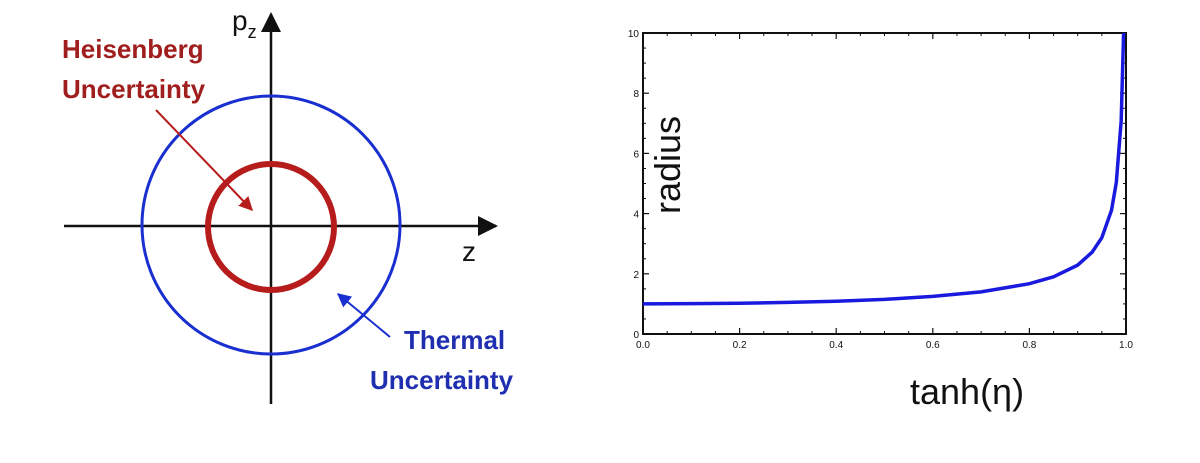 The image size is (1200, 463). I want to click on heisenberg-arrow, so click(204, 160).